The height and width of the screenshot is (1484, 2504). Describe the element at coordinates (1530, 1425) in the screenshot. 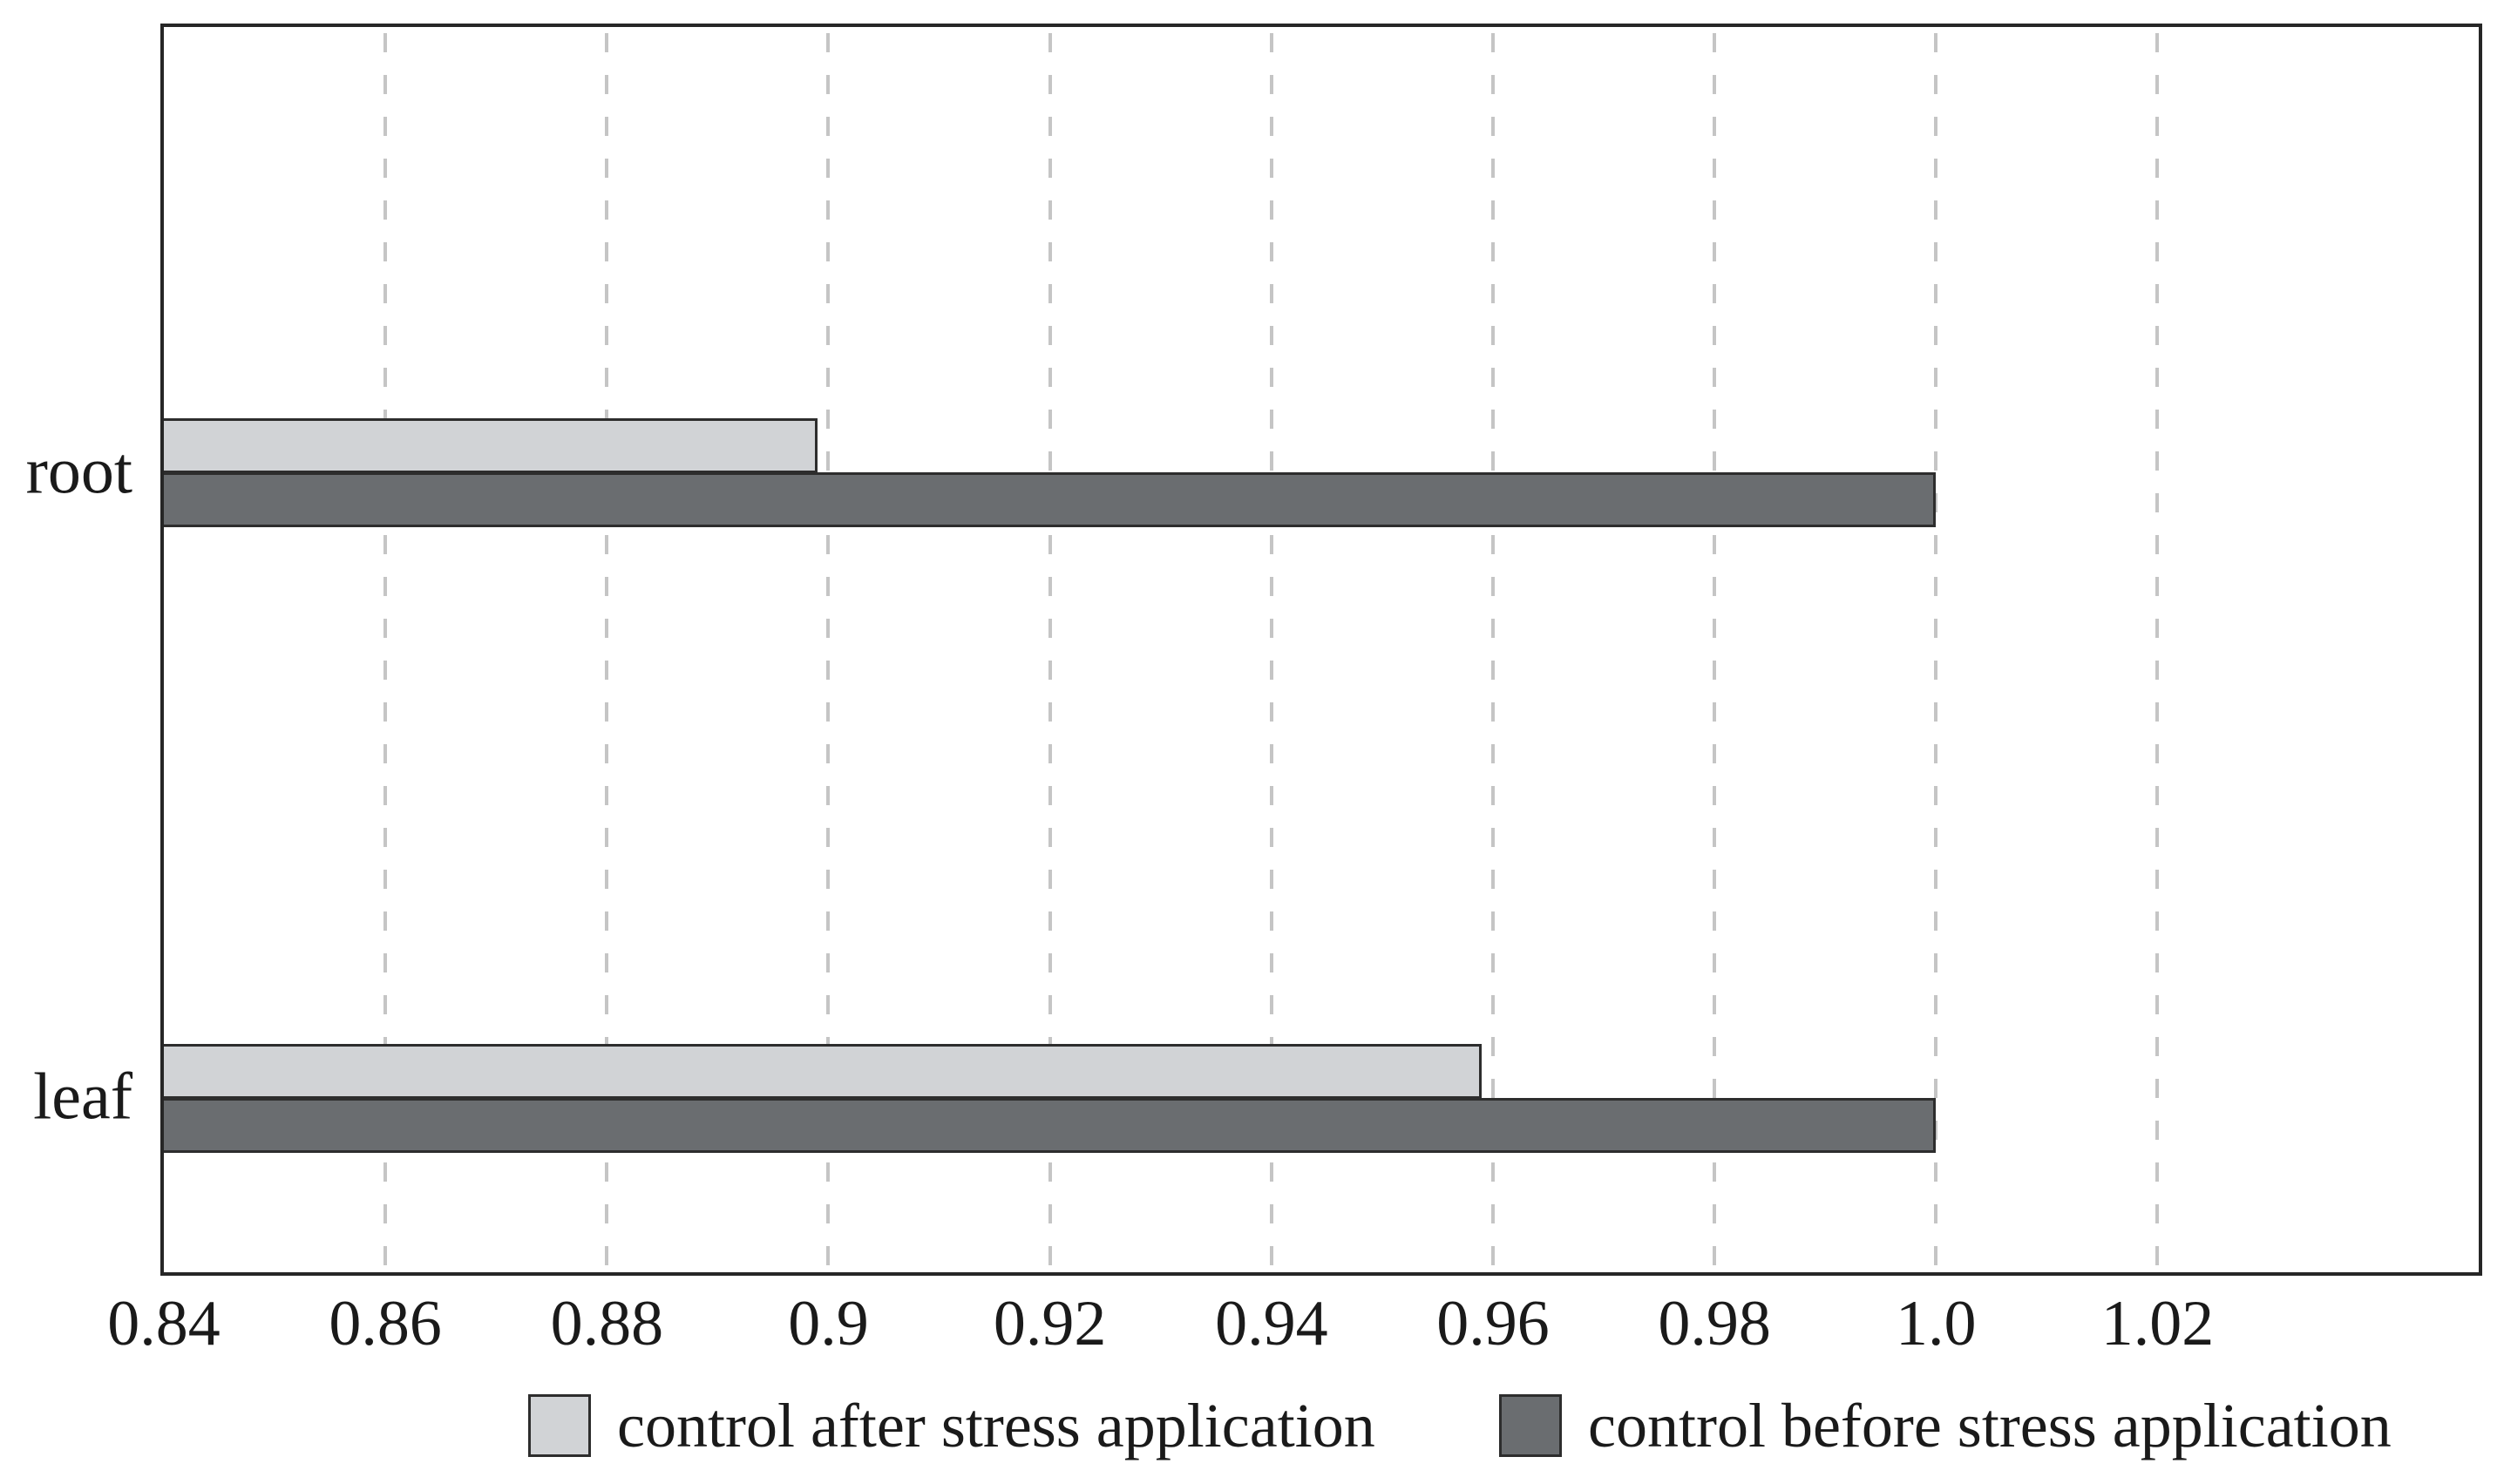

I see `legend-swatch-before` at that location.